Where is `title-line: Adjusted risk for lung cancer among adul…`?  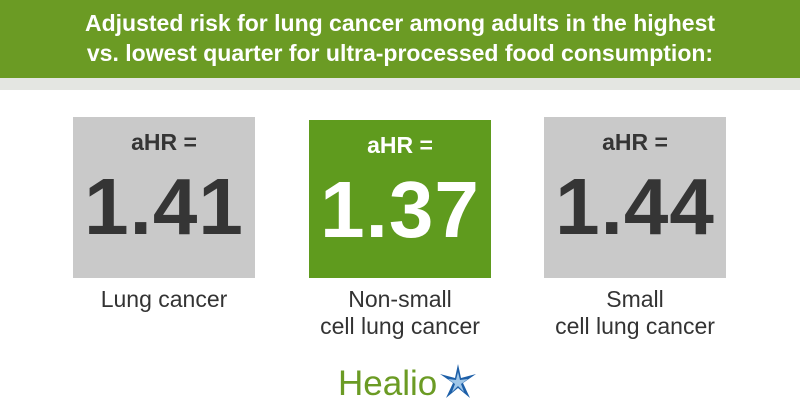
title-line: Adjusted risk for lung cancer among adul… is located at coordinates (400, 23).